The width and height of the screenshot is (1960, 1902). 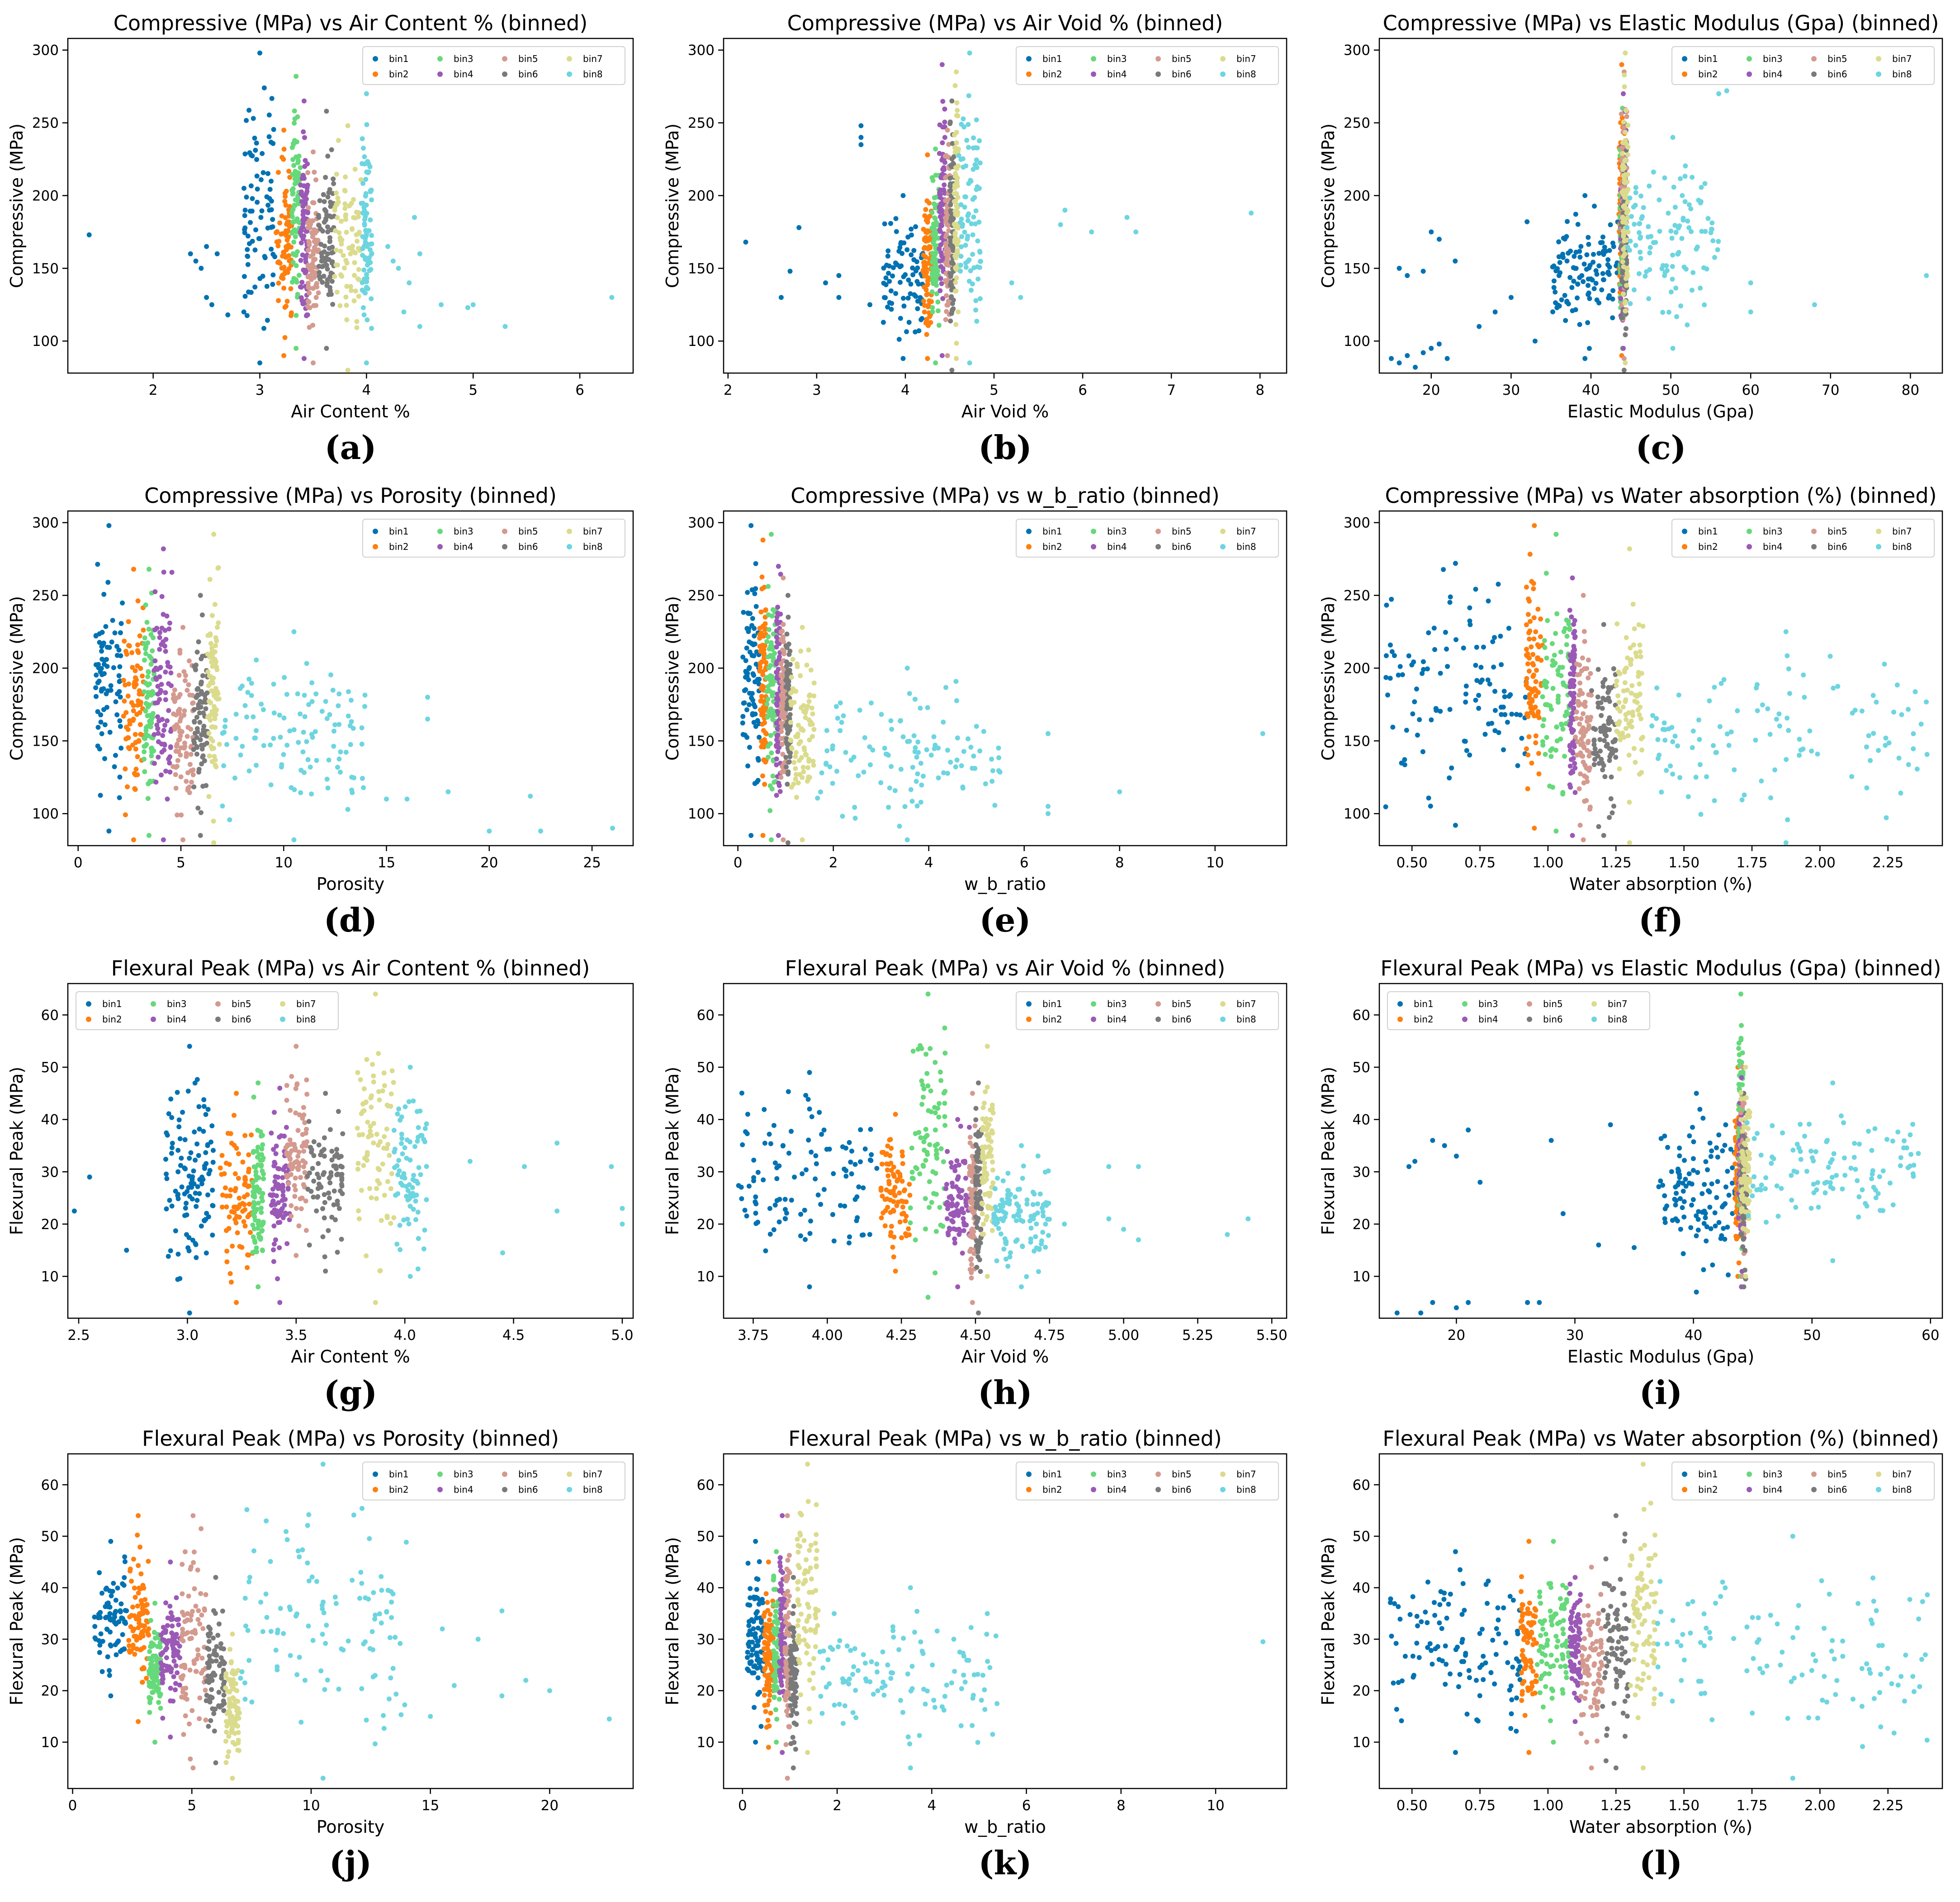 What do you see at coordinates (350, 411) in the screenshot?
I see `x-axis-label: Air Content %` at bounding box center [350, 411].